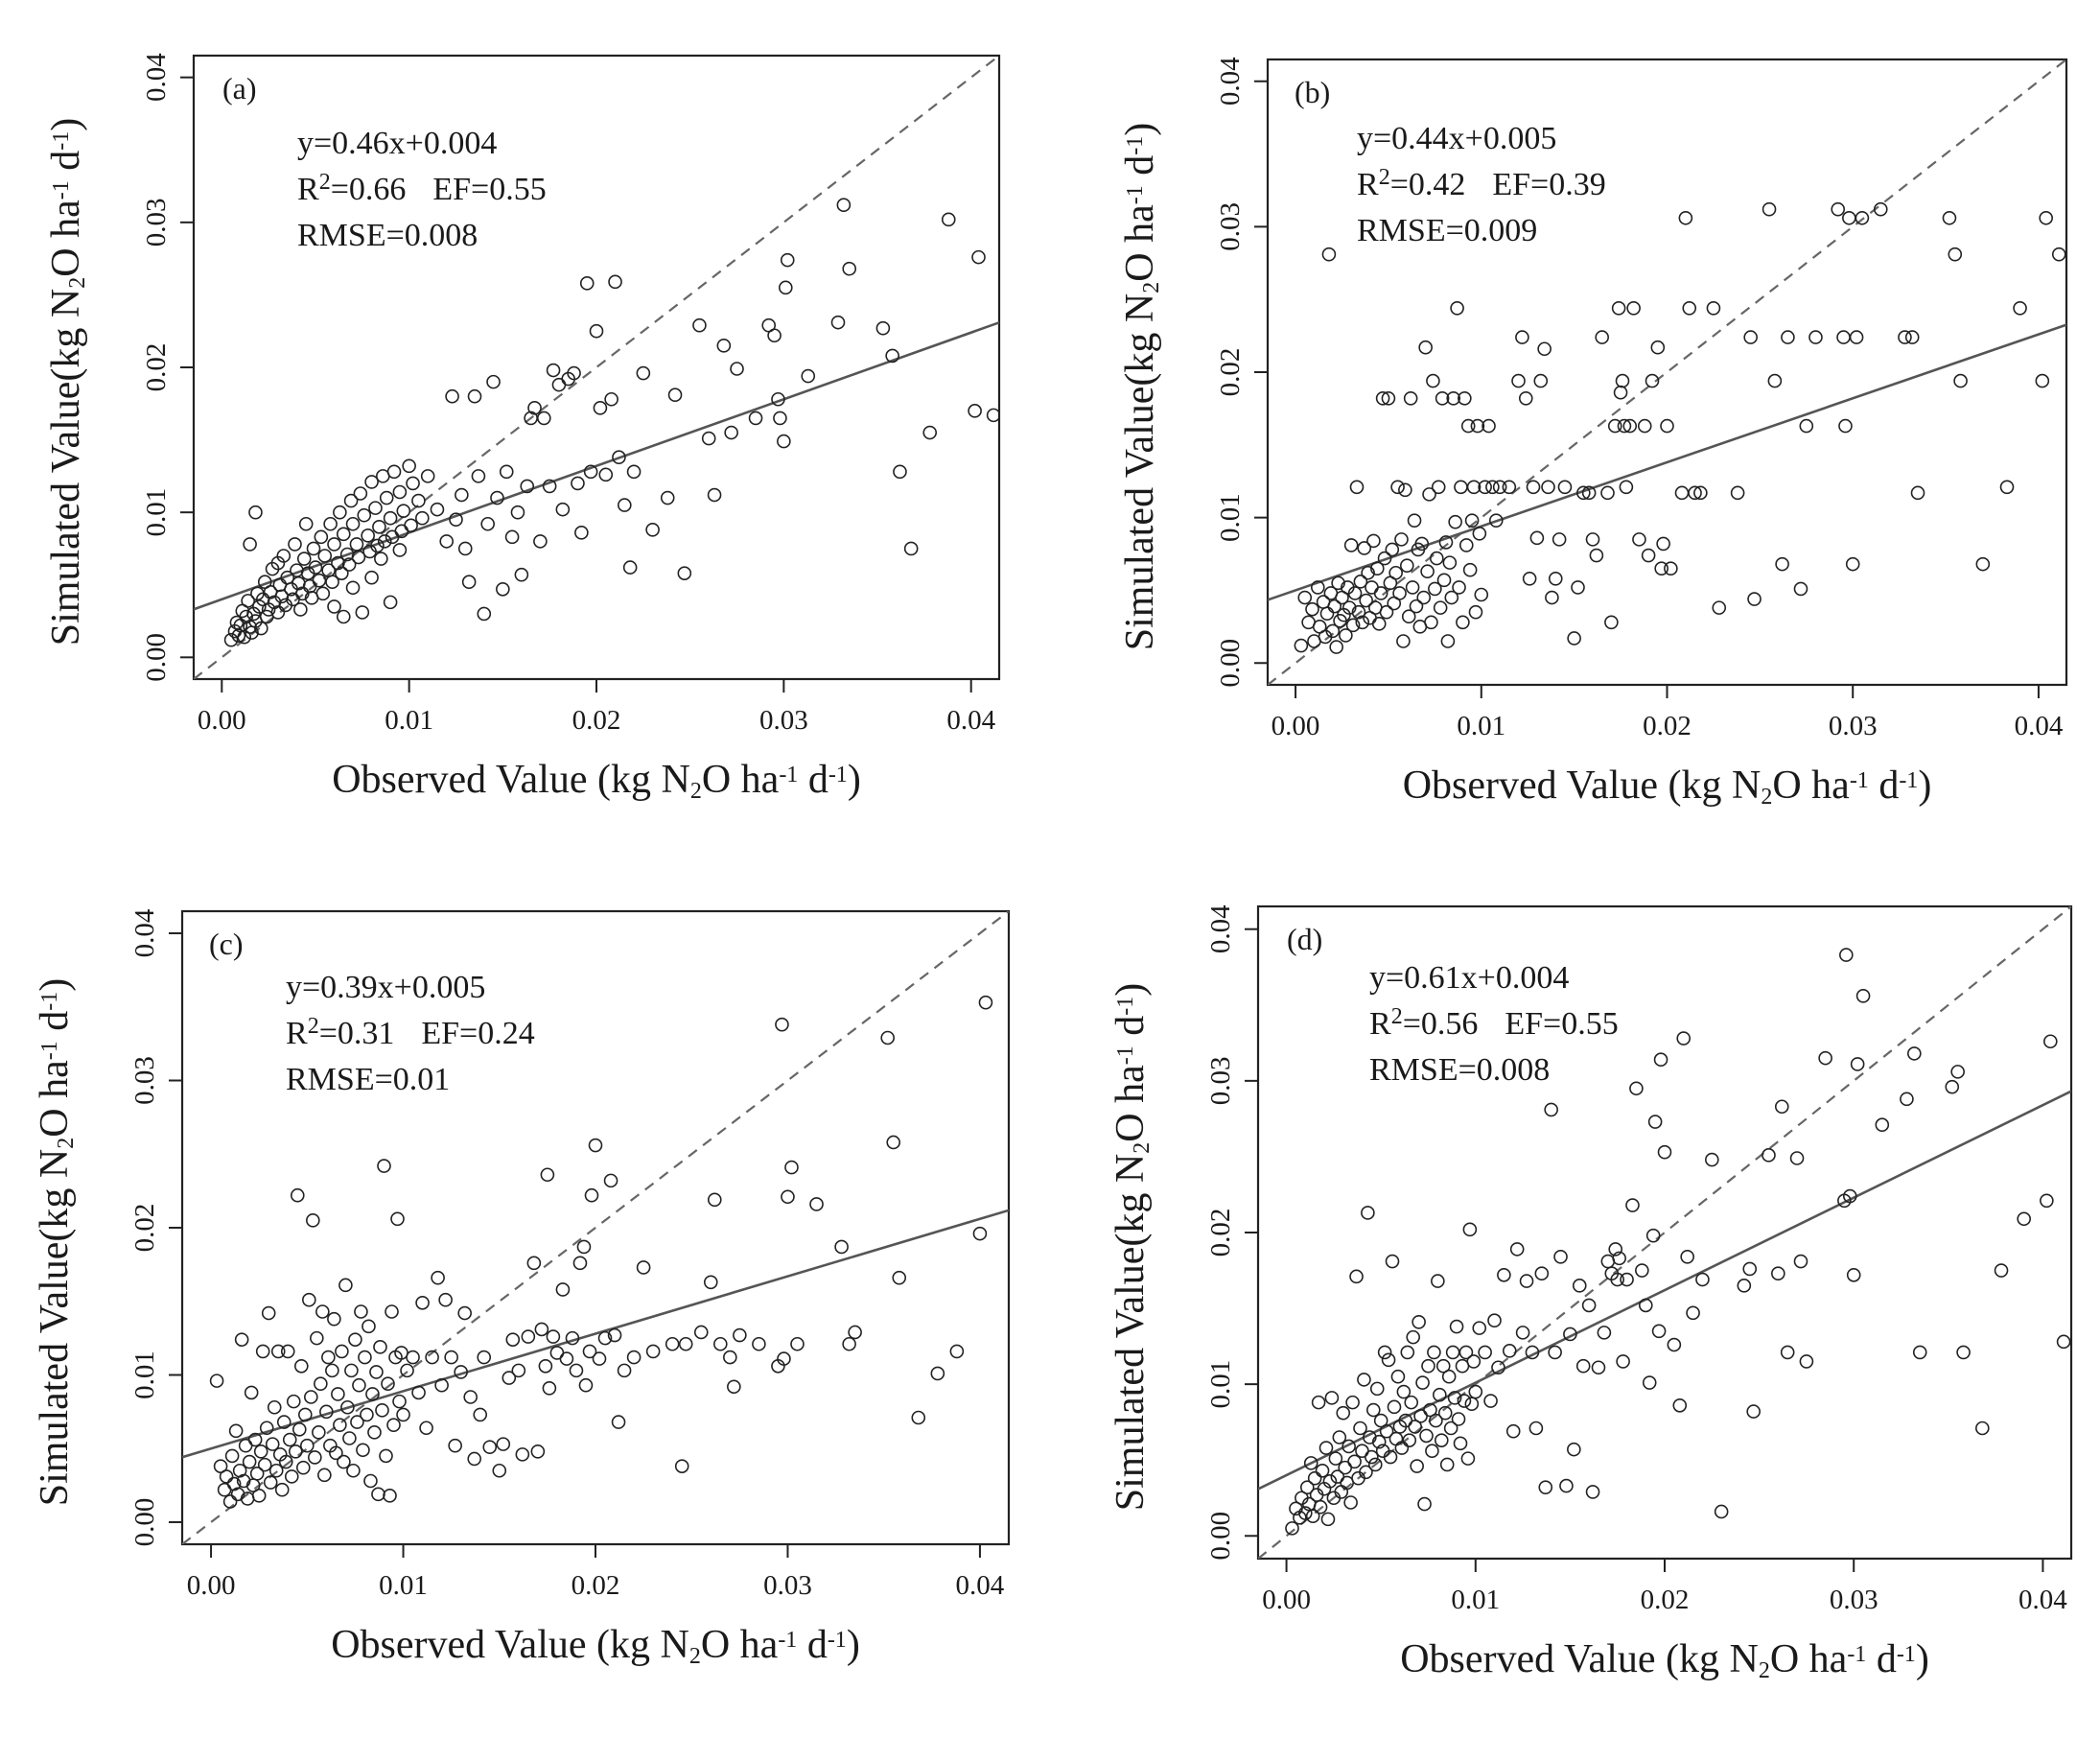  What do you see at coordinates (1397, 1016) in the screenshot?
I see `r-squared-superscript: 2` at bounding box center [1397, 1016].